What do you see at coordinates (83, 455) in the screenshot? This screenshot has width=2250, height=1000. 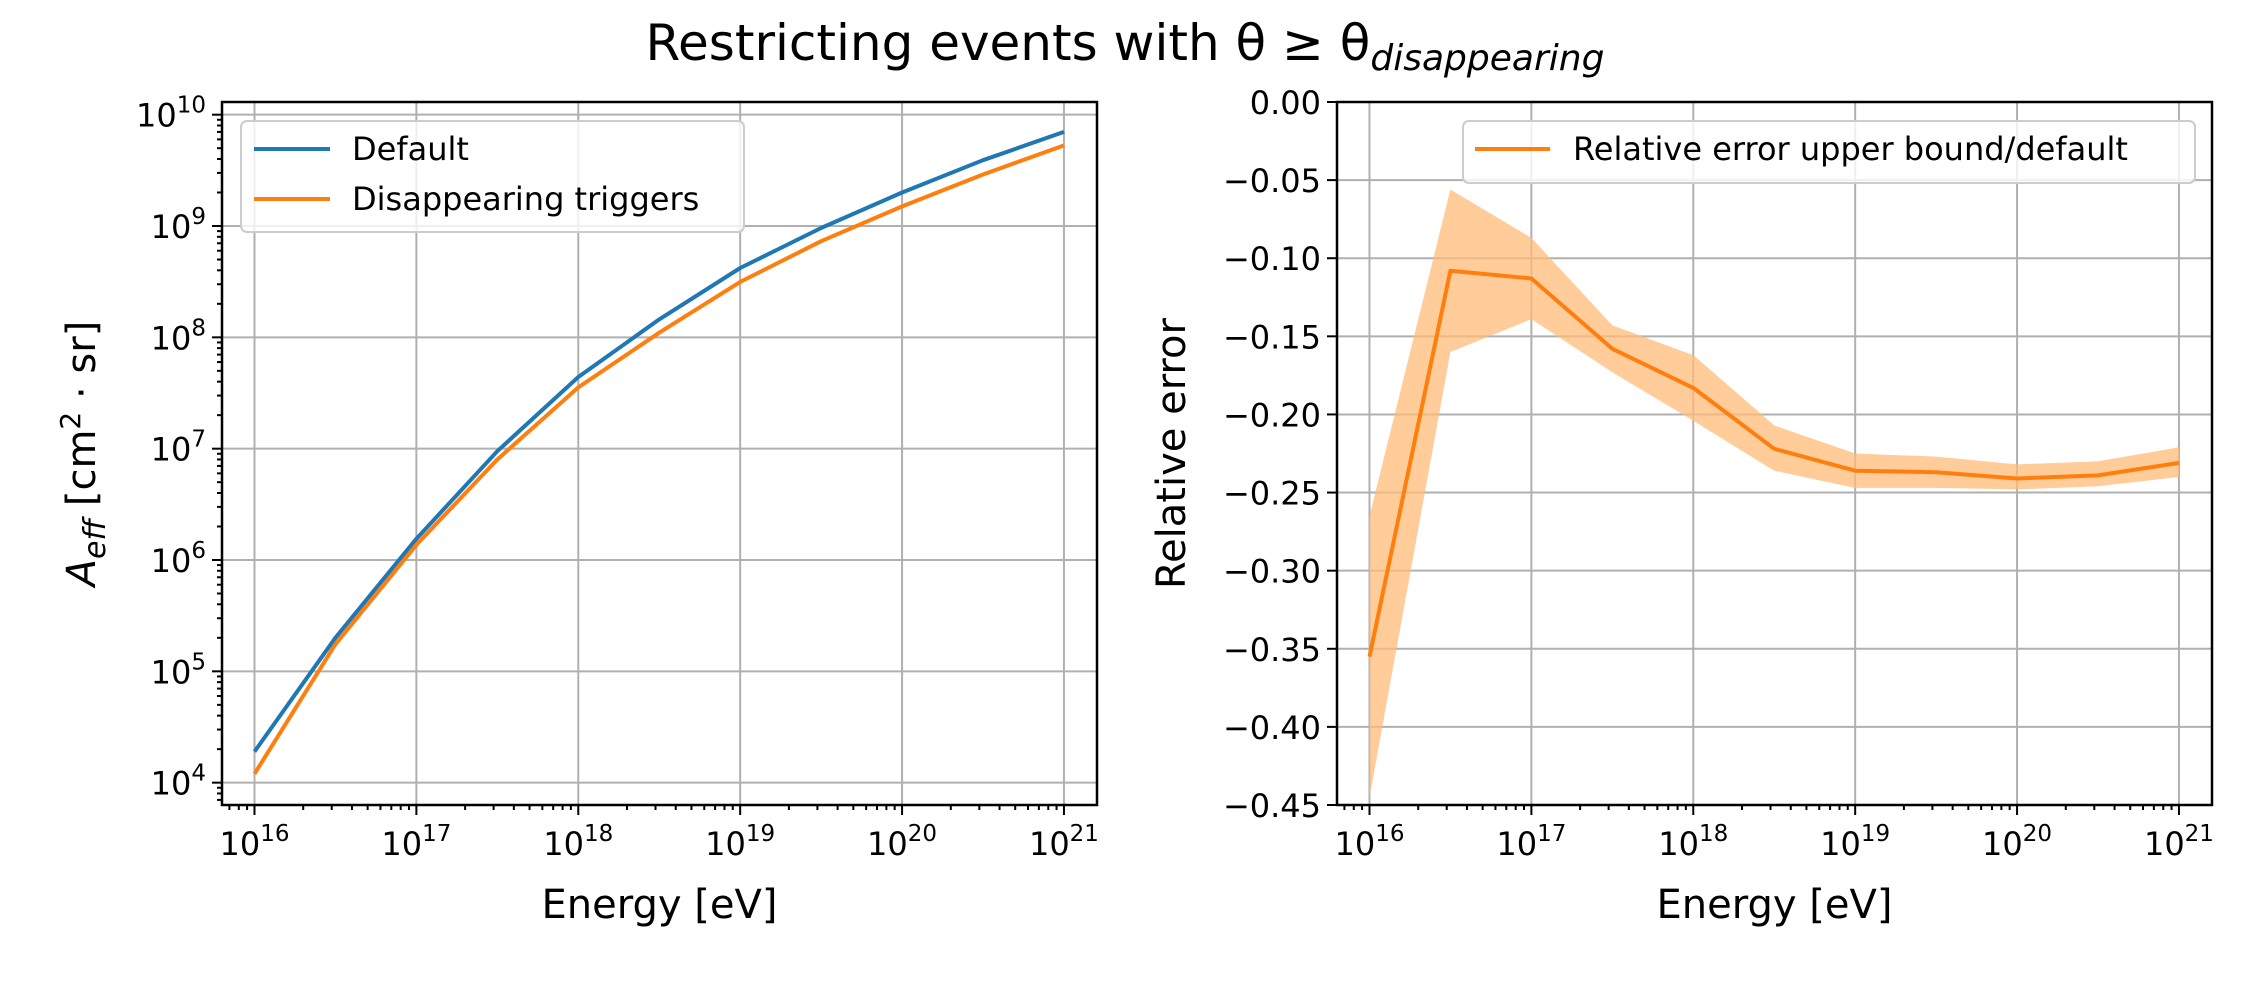 I see `y-axis-label: Aeff [cm2 · sr]` at bounding box center [83, 455].